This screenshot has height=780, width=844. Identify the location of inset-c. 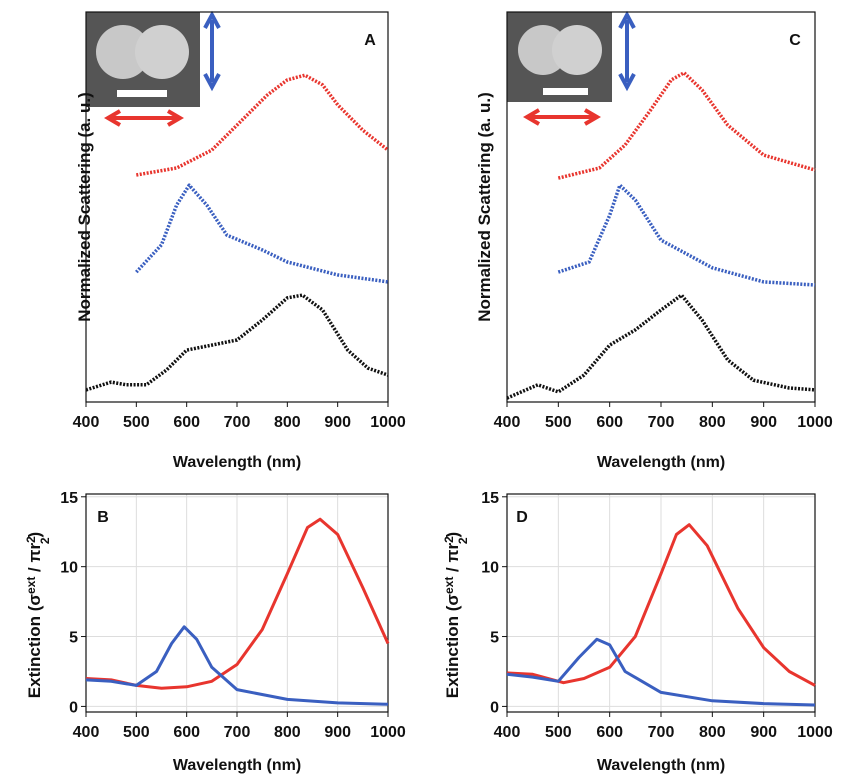
(571, 68).